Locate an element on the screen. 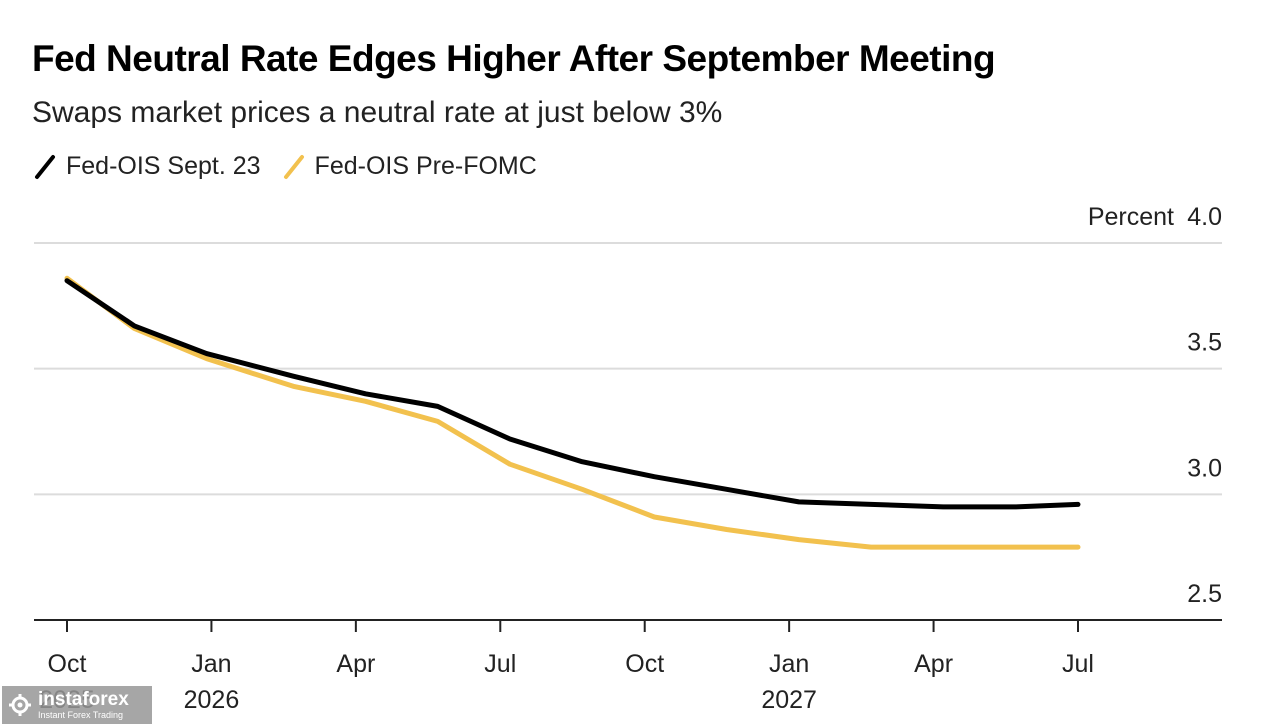 This screenshot has width=1280, height=725. y-tick-label-2-5: 2.5 is located at coordinates (1204, 594).